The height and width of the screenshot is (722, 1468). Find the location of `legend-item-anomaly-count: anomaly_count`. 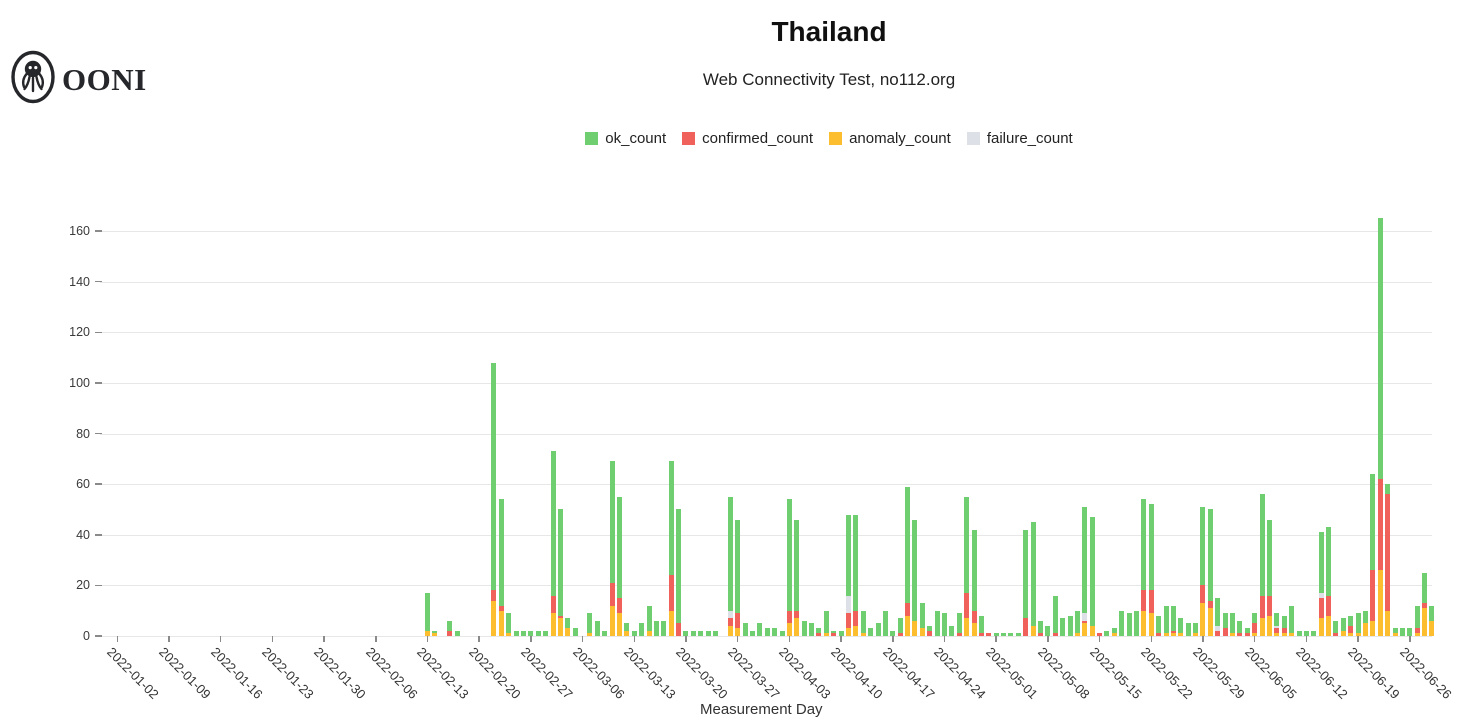

legend-item-anomaly-count: anomaly_count is located at coordinates (890, 138).